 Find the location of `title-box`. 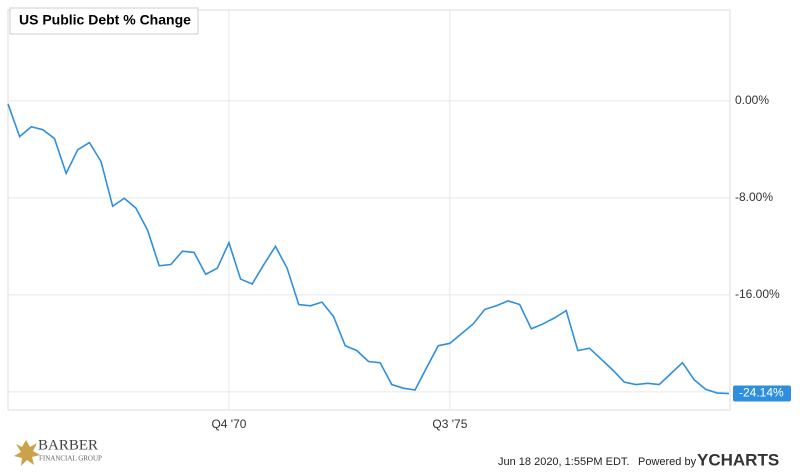

title-box is located at coordinates (104, 21).